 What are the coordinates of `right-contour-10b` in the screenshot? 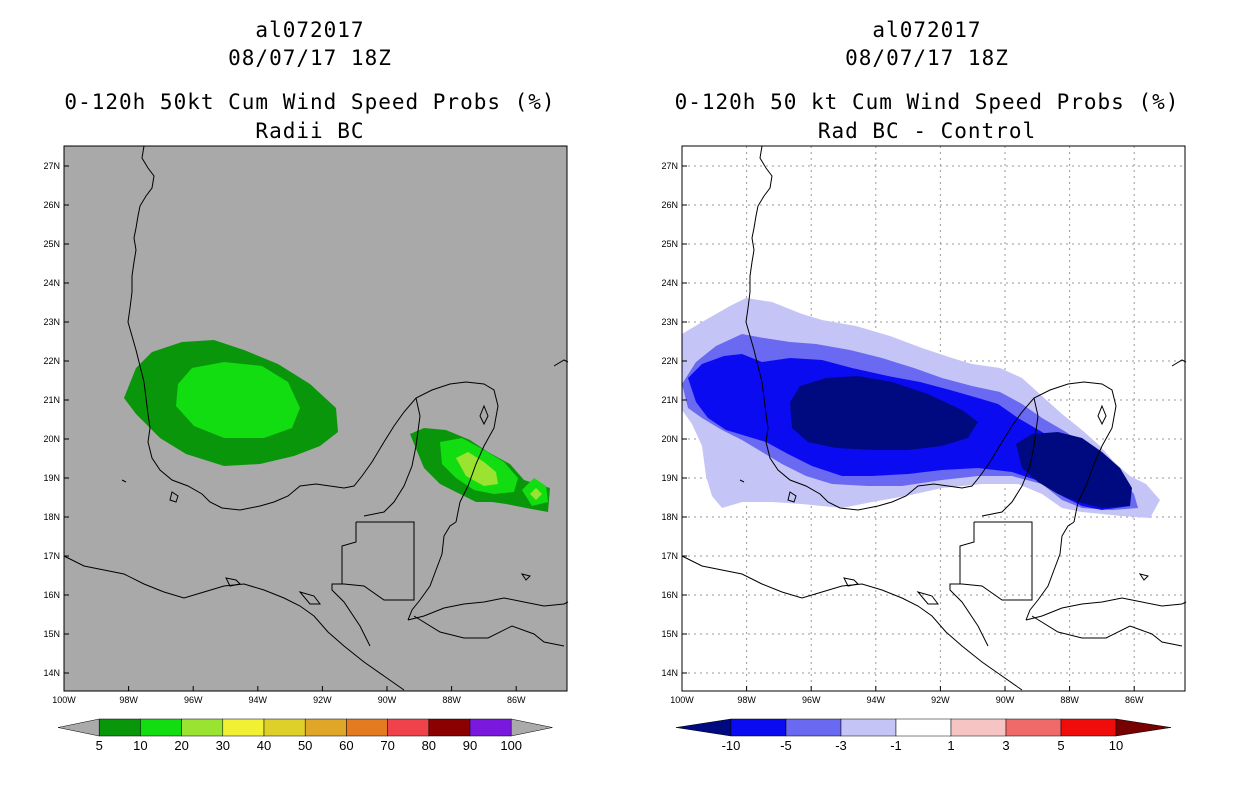 It's located at (1074, 470).